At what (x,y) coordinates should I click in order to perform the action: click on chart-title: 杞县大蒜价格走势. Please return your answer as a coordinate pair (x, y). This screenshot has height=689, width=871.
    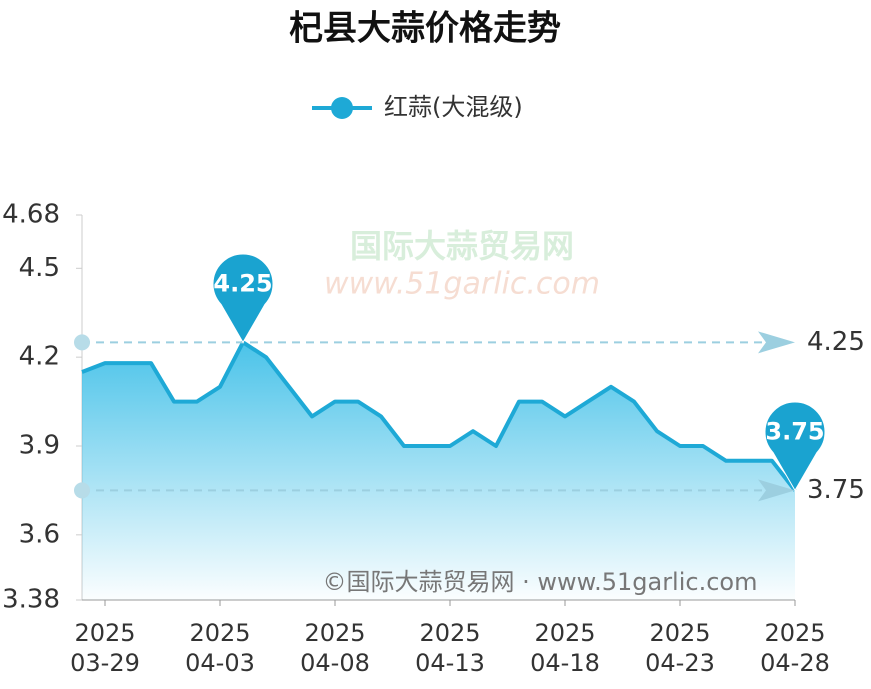
    Looking at the image, I should click on (425, 29).